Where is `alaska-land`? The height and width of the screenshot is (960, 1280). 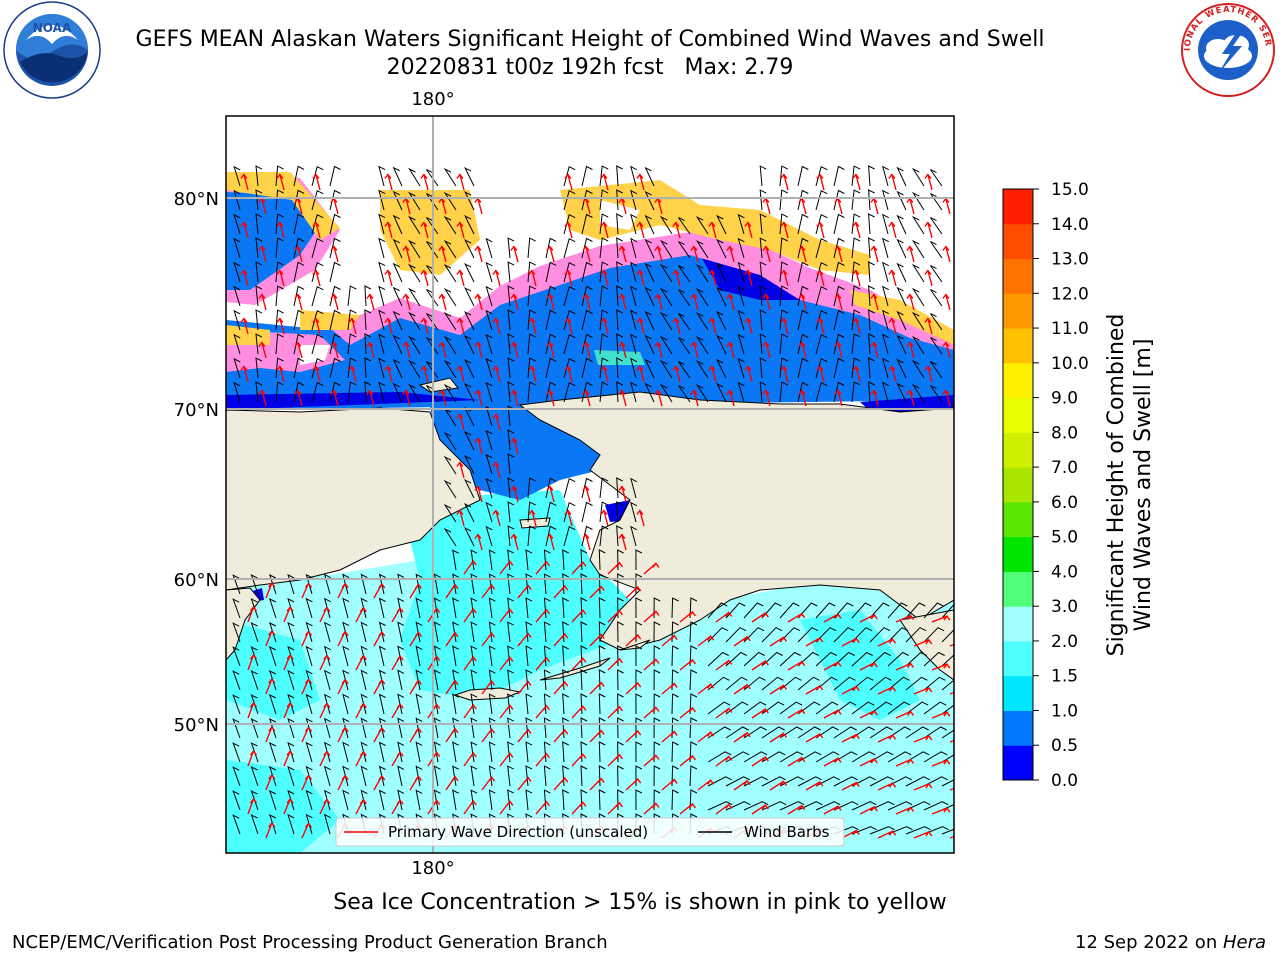
alaska-land is located at coordinates (736, 521).